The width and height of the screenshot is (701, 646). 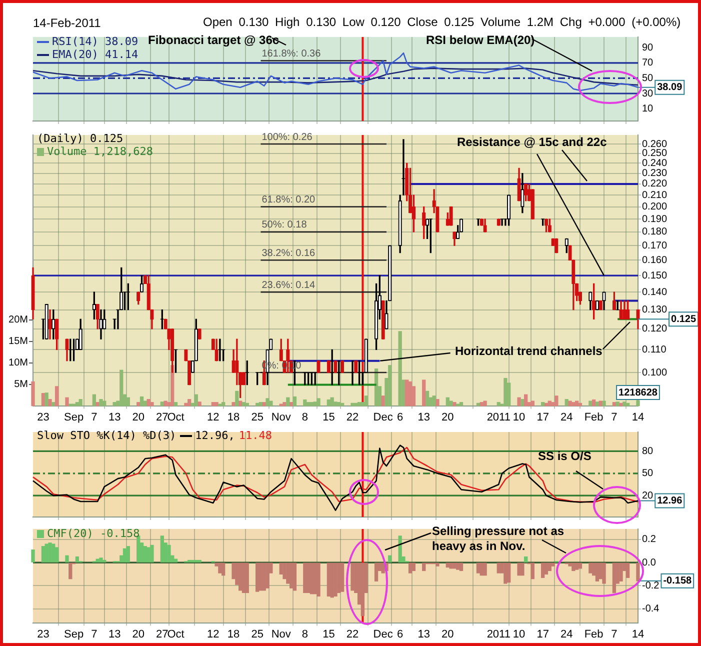 I want to click on y-tick-label: 10, so click(x=648, y=109).